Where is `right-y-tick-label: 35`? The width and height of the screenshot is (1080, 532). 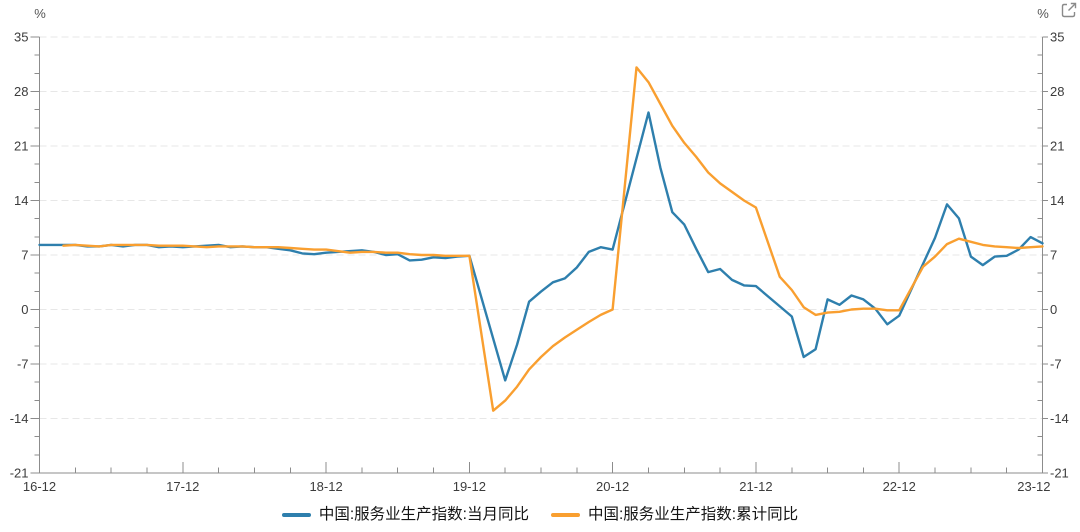 right-y-tick-label: 35 is located at coordinates (1057, 37).